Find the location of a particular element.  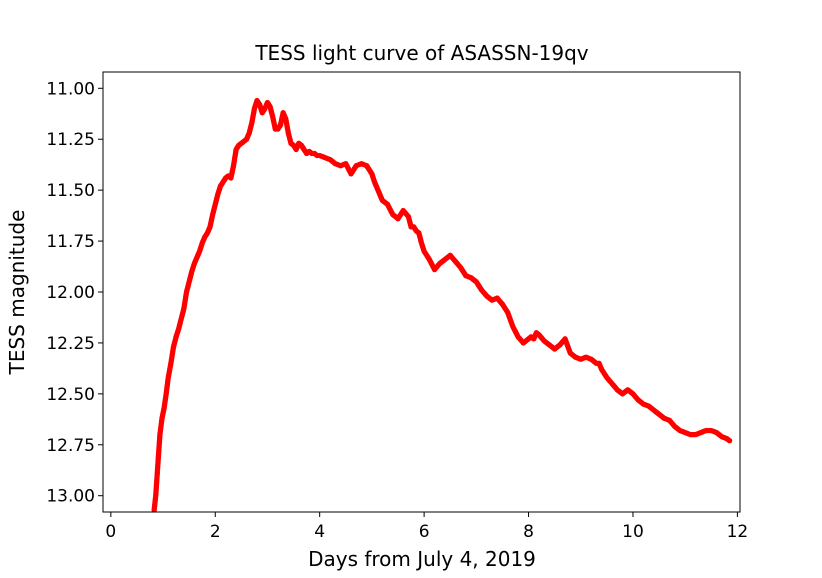

y-tick-label: 11.75 is located at coordinates (70, 242).